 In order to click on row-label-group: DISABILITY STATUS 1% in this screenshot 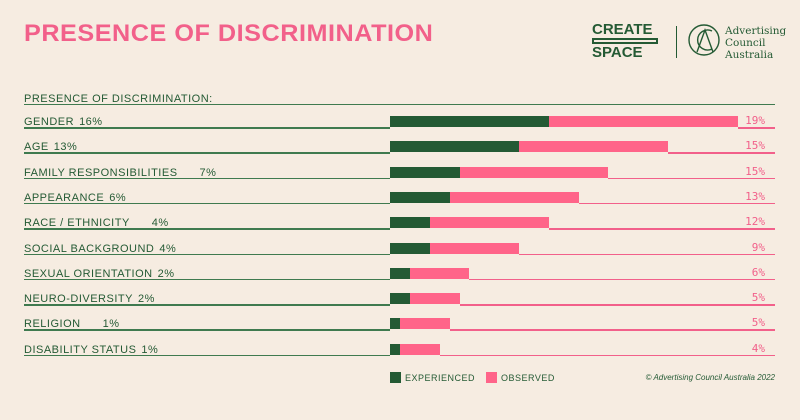, I will do `click(91, 350)`.